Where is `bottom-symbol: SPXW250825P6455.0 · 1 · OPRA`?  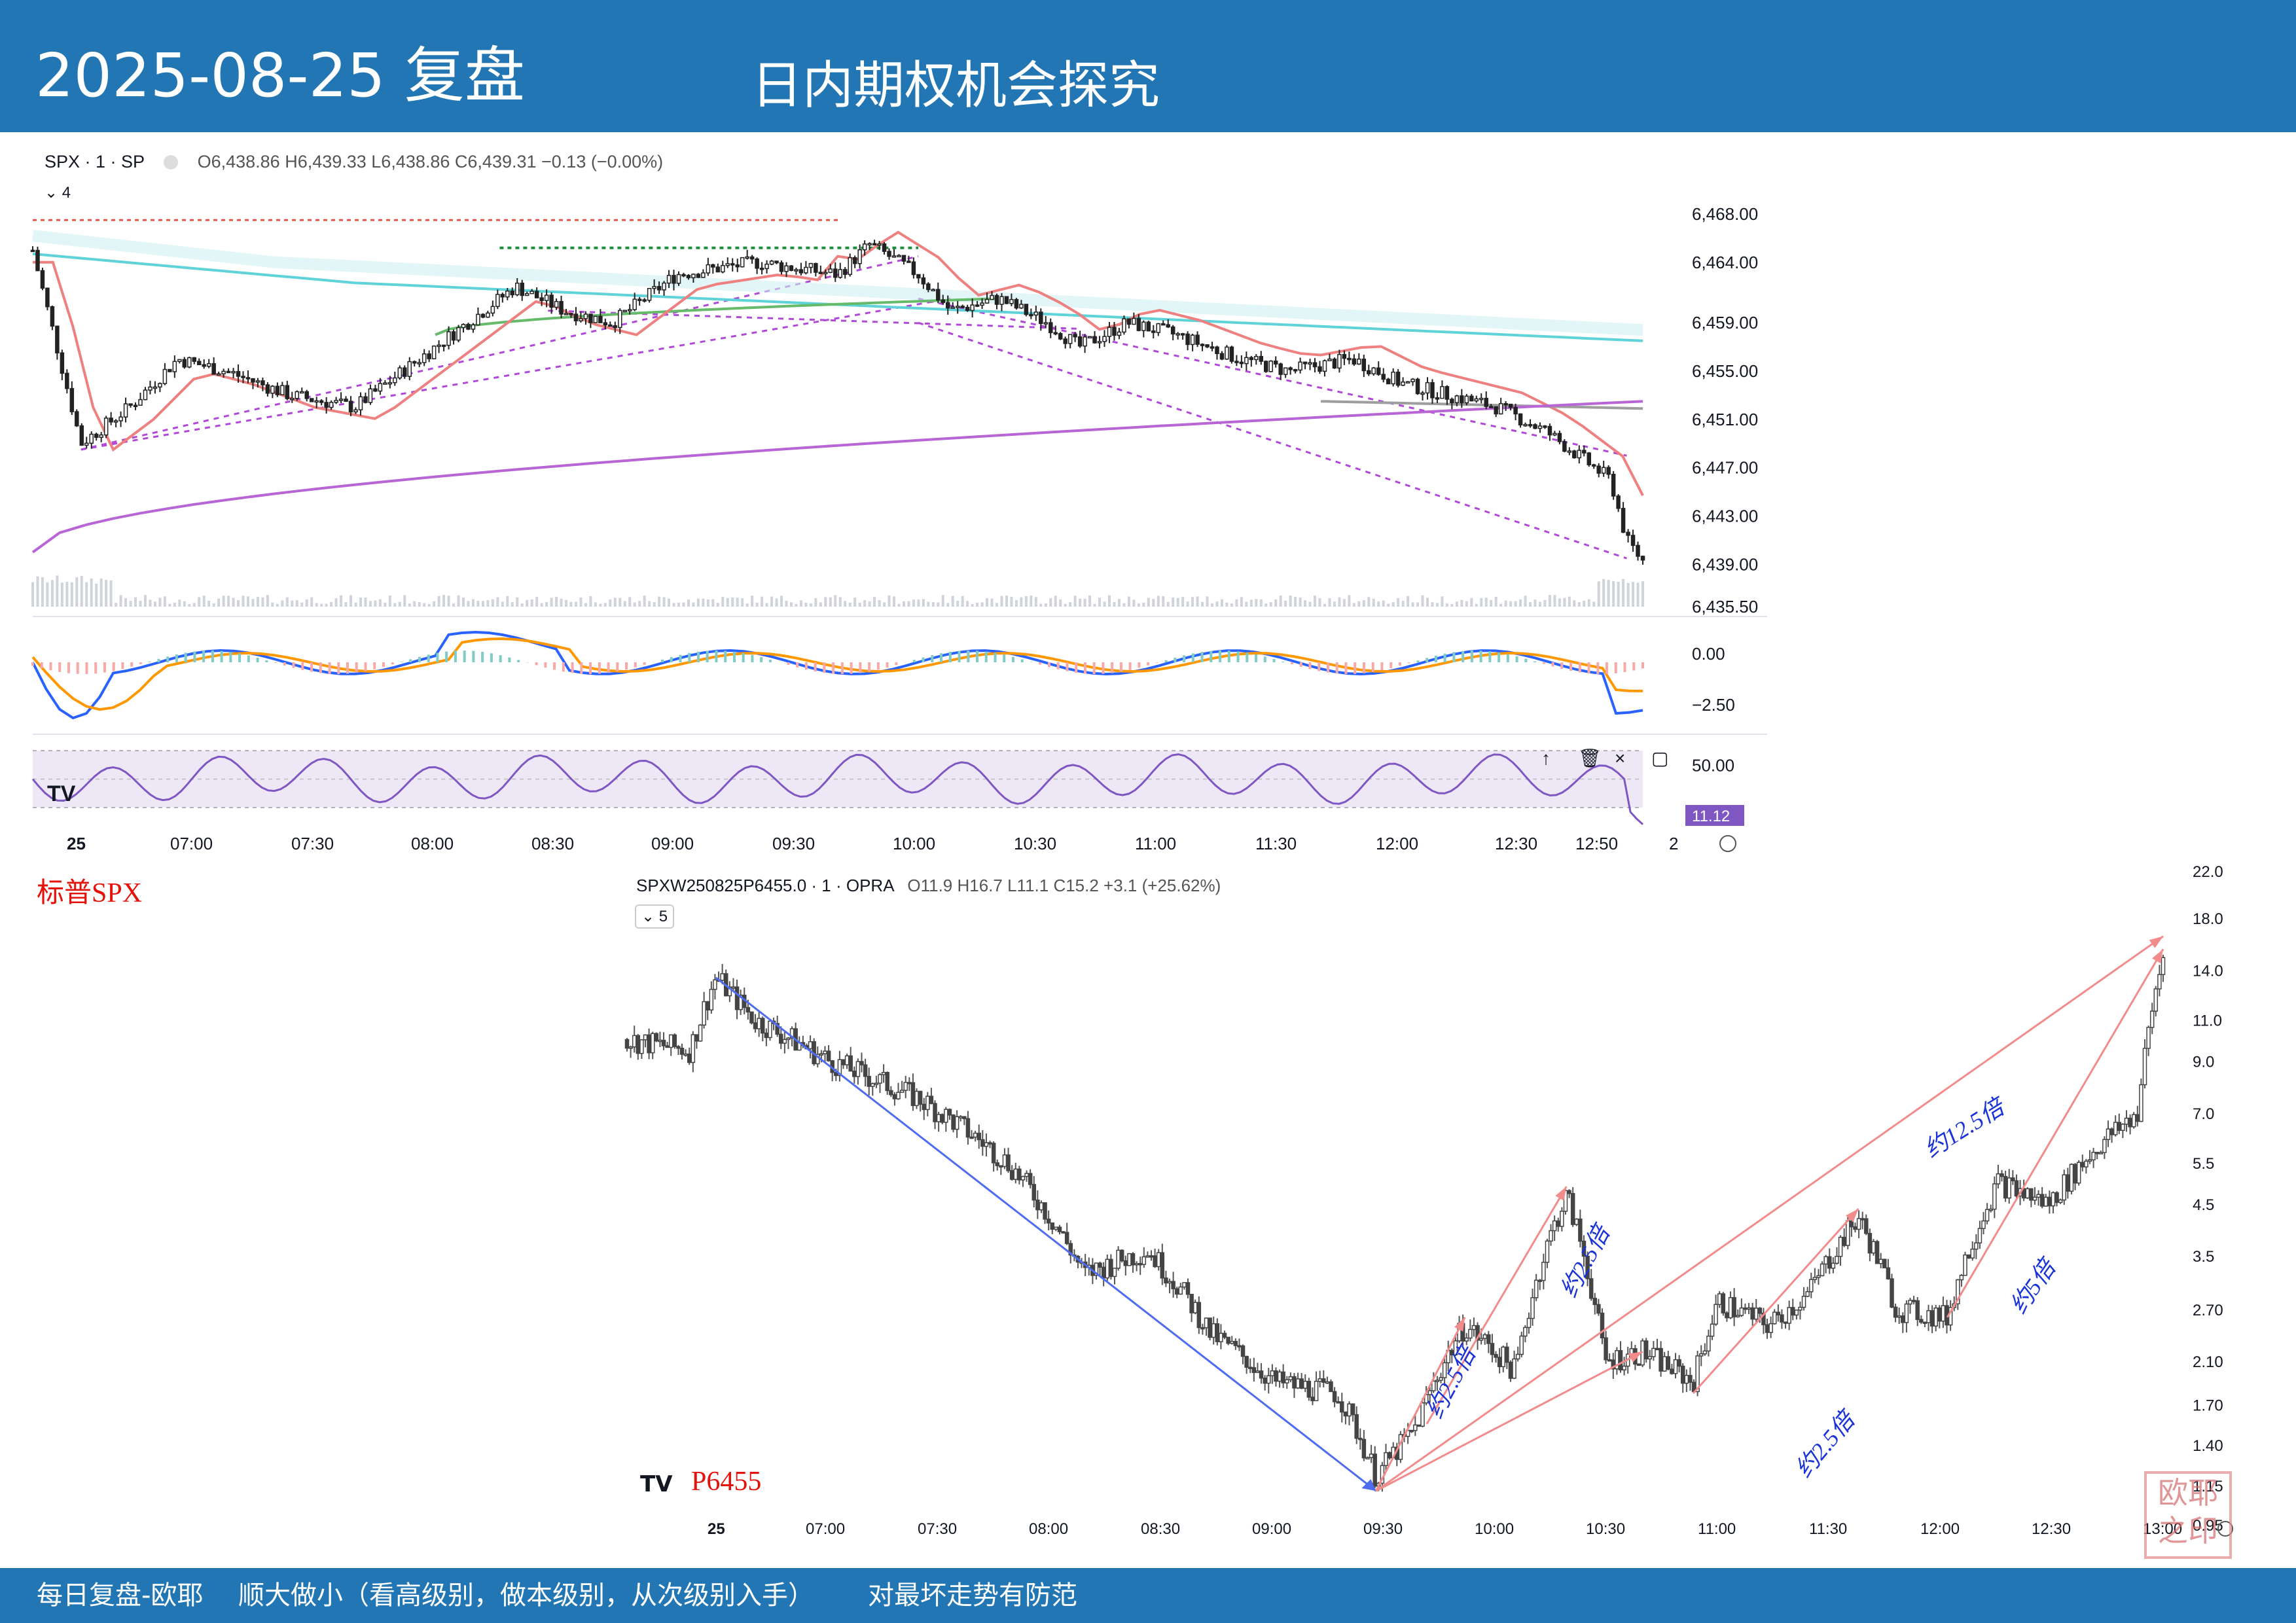 bottom-symbol: SPXW250825P6455.0 · 1 · OPRA is located at coordinates (765, 886).